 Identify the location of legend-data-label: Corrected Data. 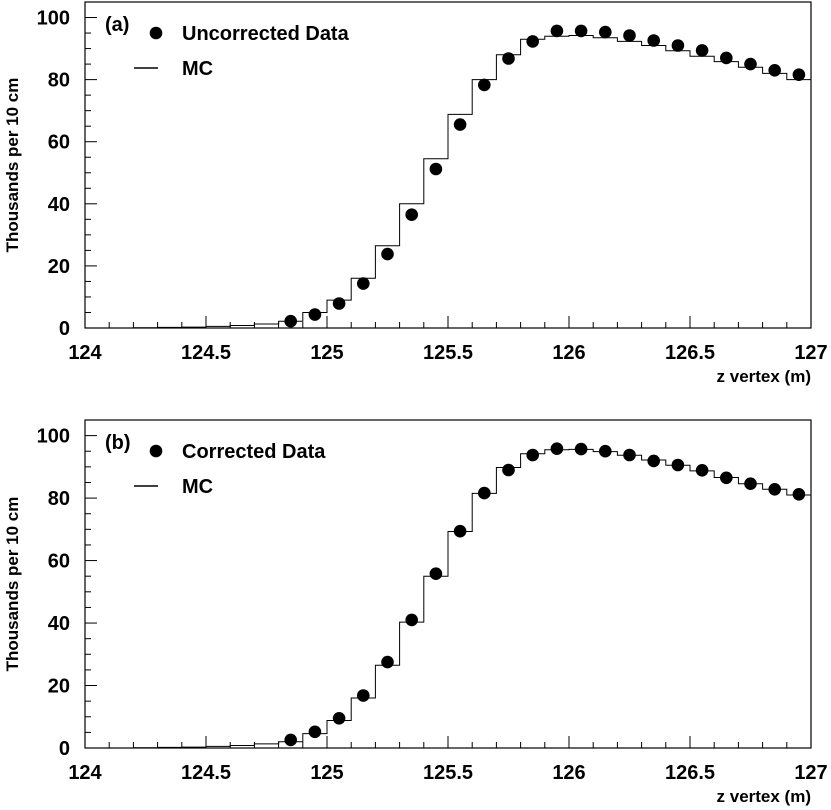
(254, 452).